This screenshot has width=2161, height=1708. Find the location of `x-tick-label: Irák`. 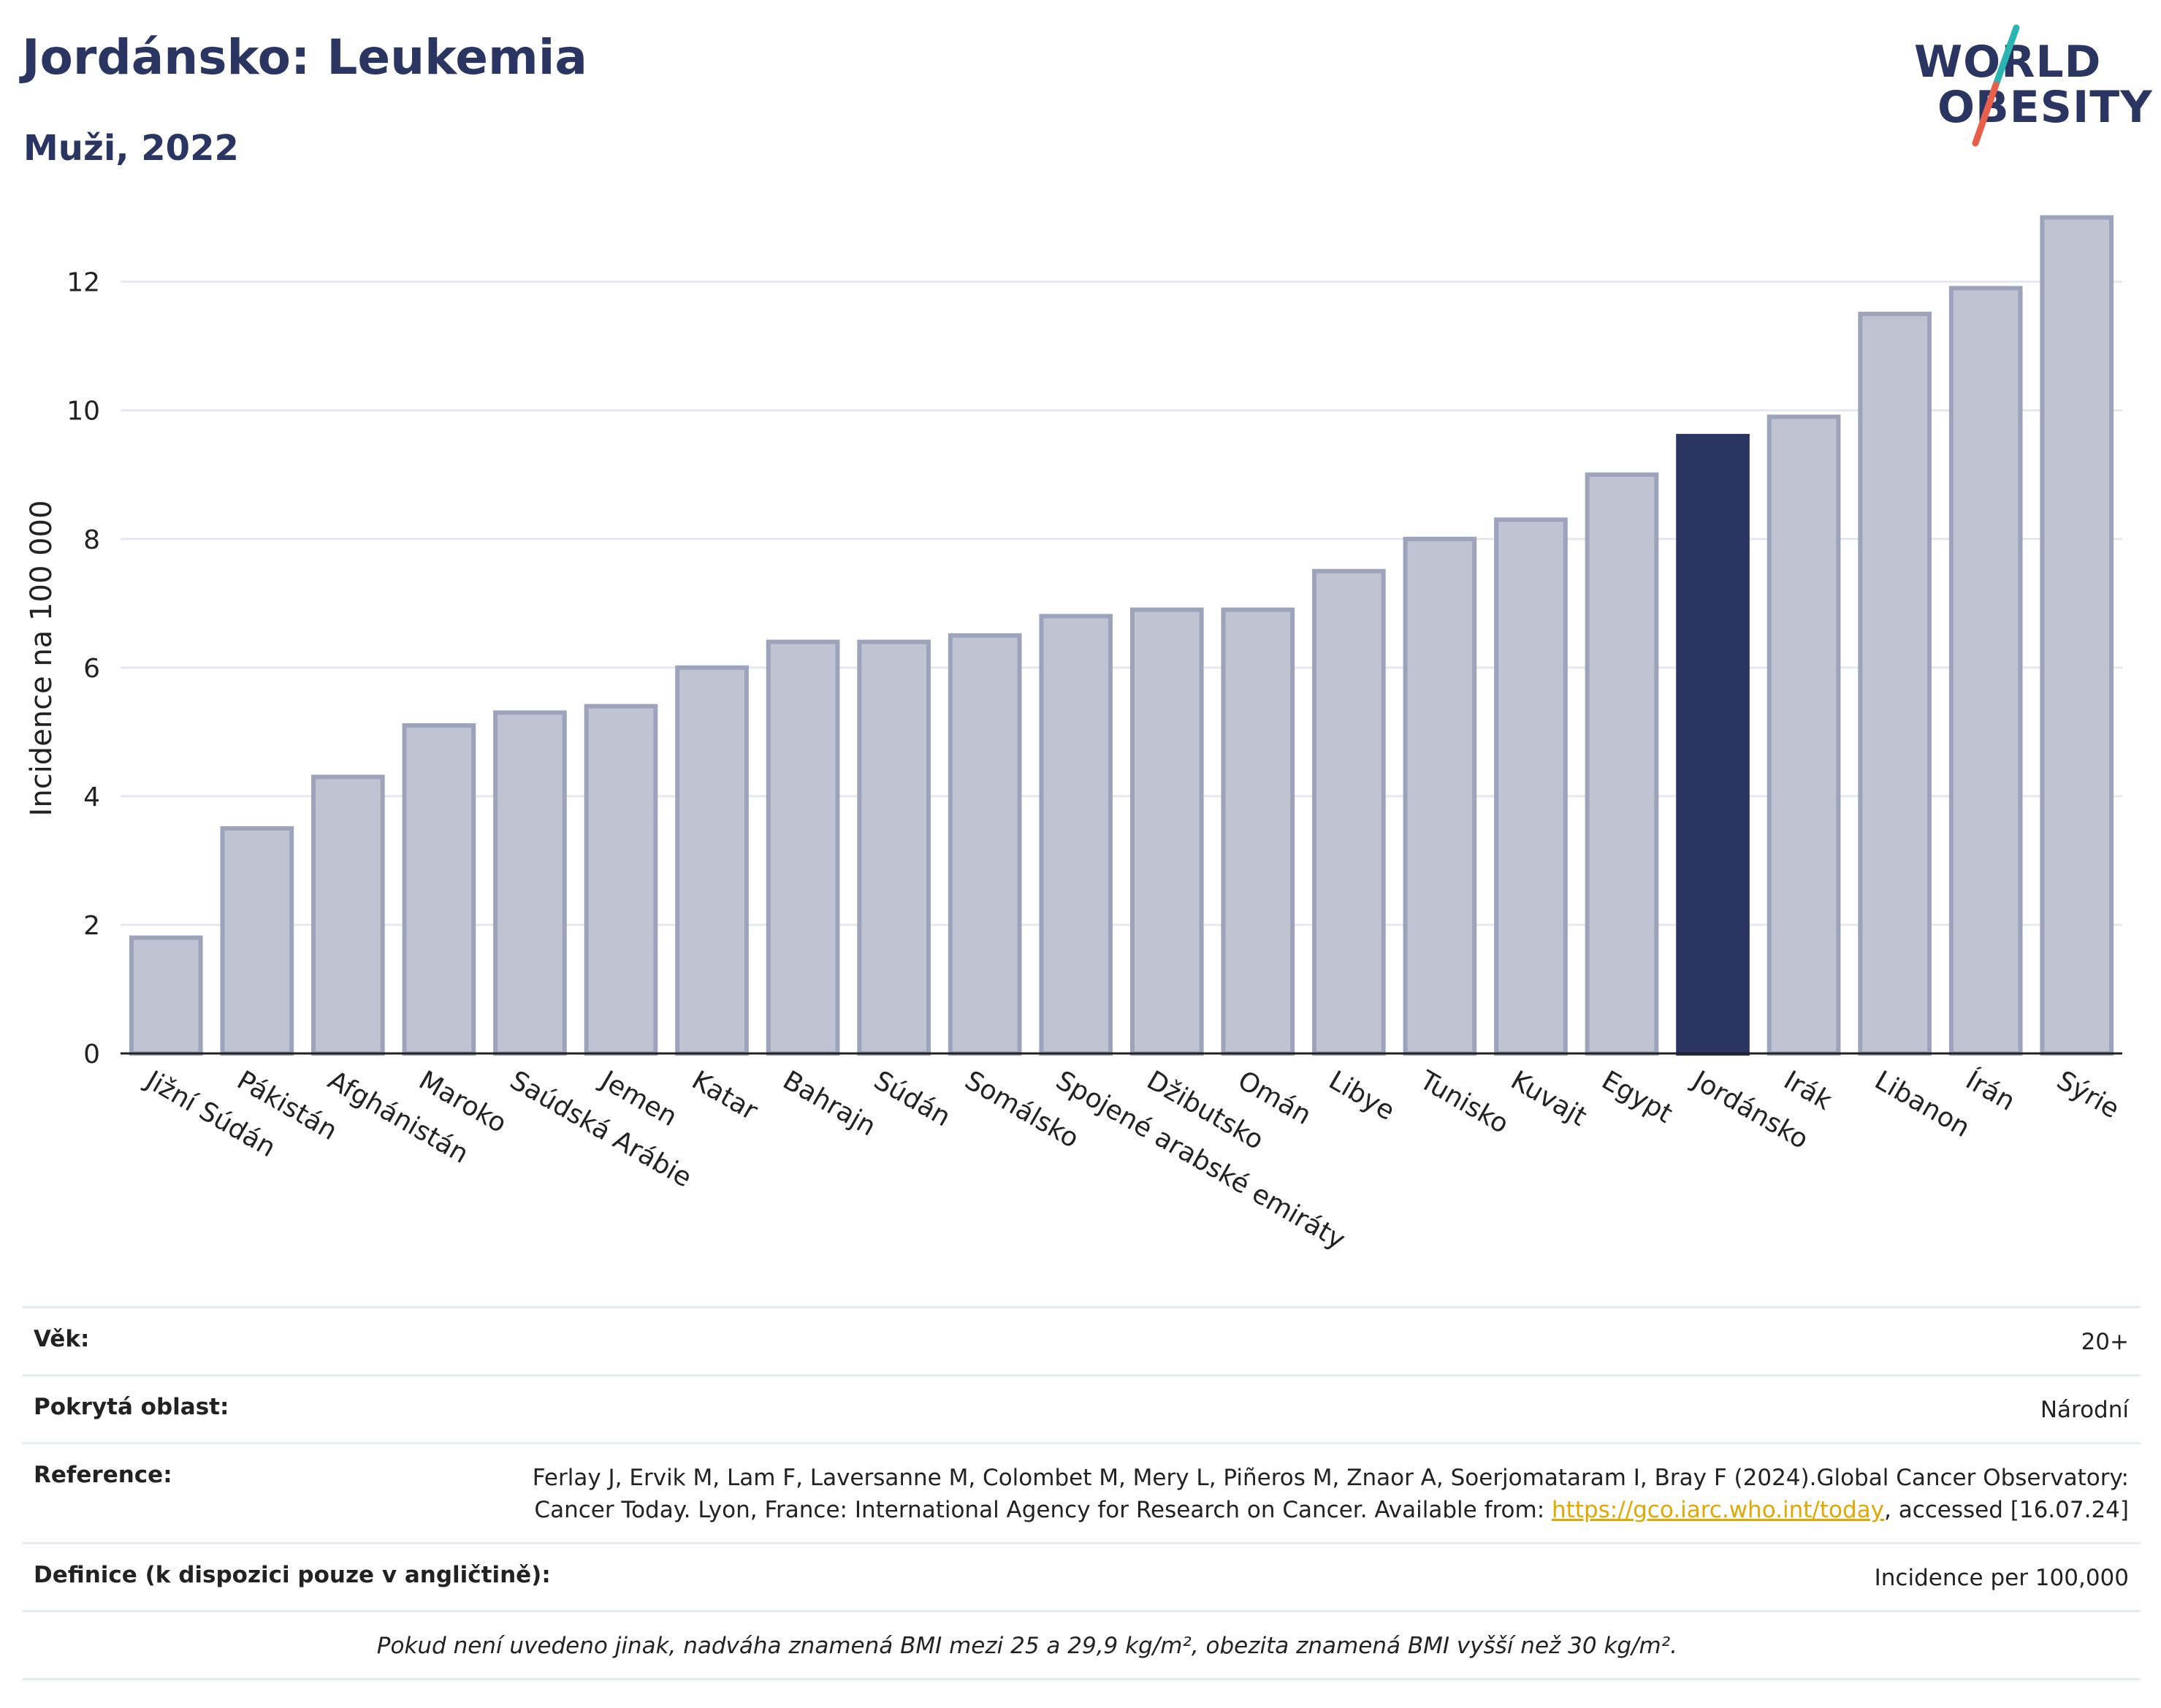

x-tick-label: Irák is located at coordinates (1808, 1091).